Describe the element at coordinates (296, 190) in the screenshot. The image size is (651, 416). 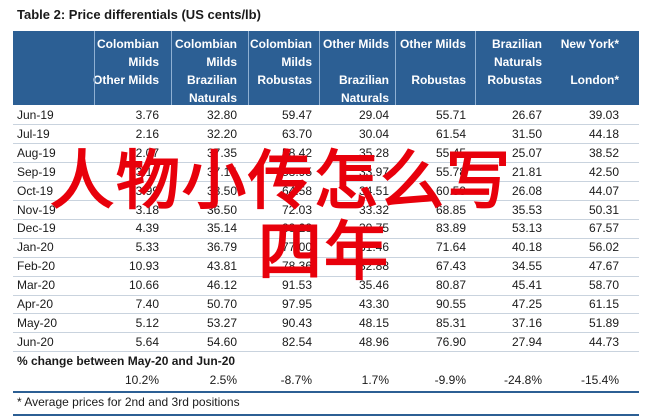
I see `table-cell: 64.58` at that location.